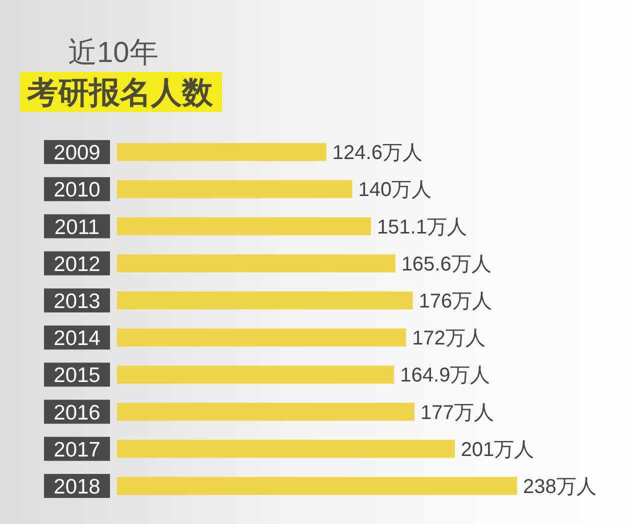 The image size is (640, 524). I want to click on y-tick-label: 2010, so click(77, 190).